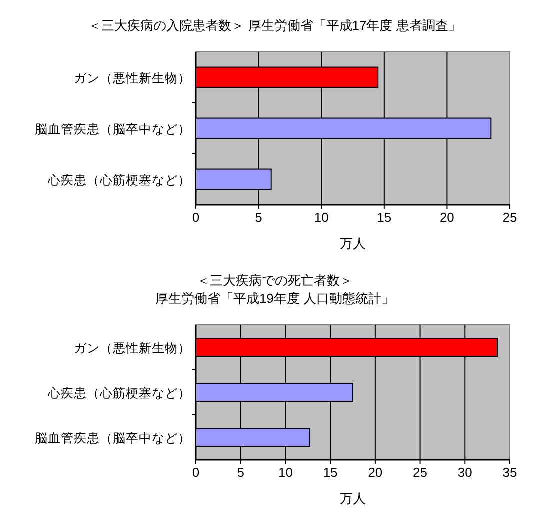 The height and width of the screenshot is (510, 550). What do you see at coordinates (275, 280) in the screenshot?
I see `title: ＜三大疾病での死亡者数＞` at bounding box center [275, 280].